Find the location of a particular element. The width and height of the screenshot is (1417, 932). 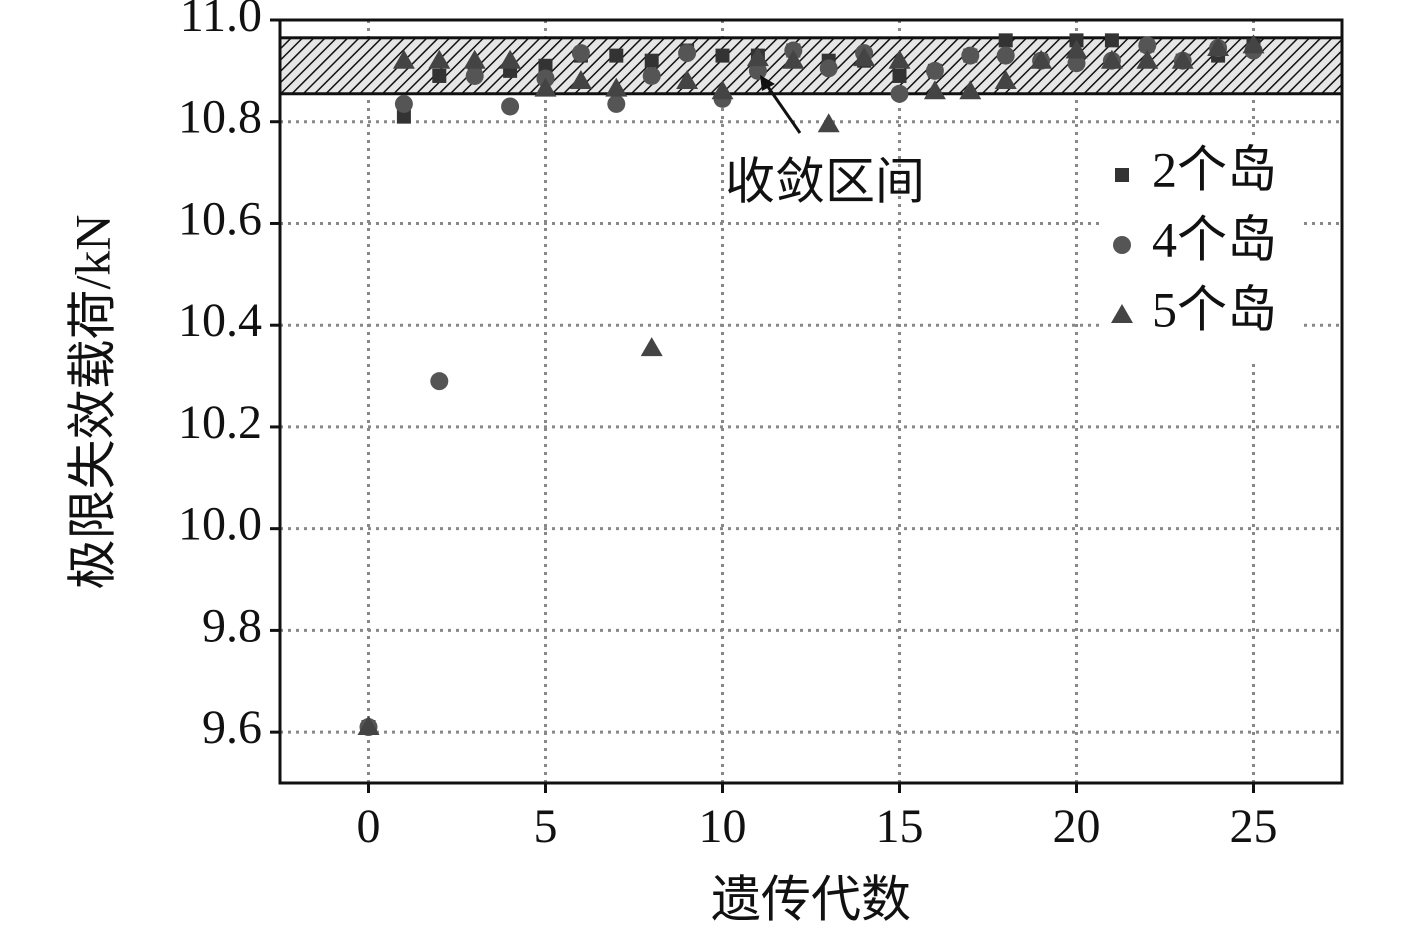

y-tick-label: 9.6 is located at coordinates (232, 727).